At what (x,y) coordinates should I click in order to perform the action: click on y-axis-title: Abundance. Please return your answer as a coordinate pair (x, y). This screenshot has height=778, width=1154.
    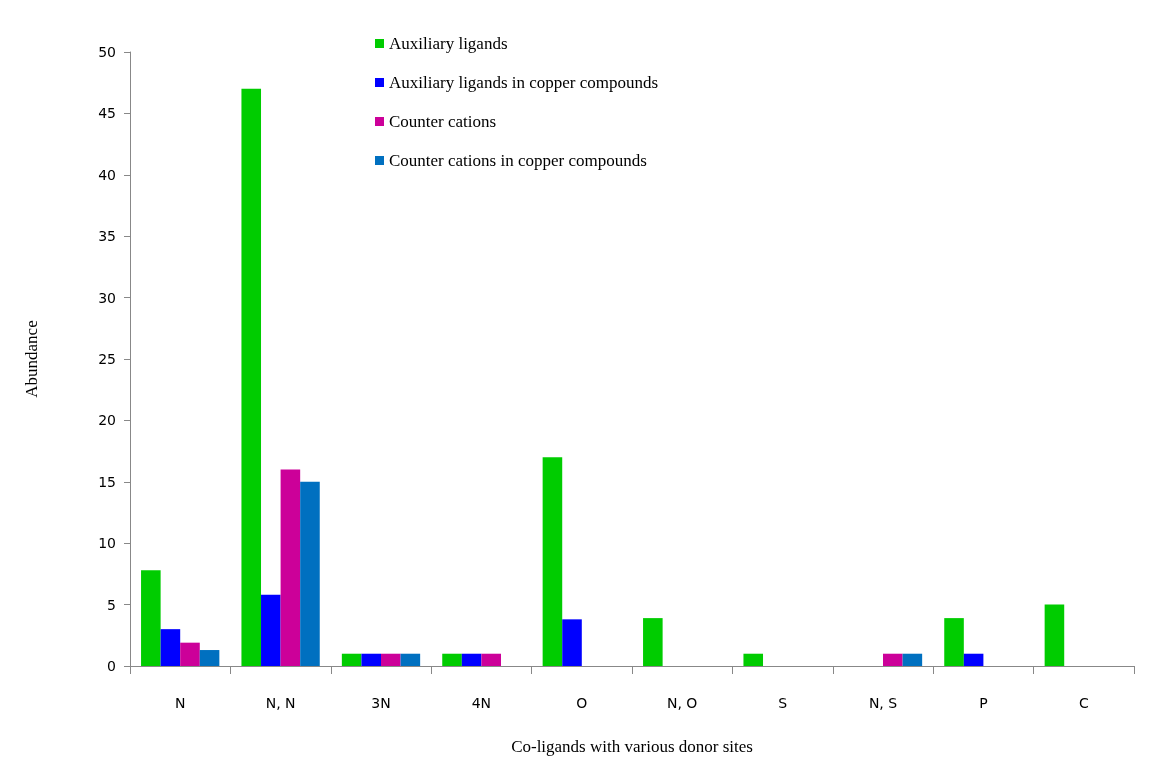
    Looking at the image, I should click on (31, 359).